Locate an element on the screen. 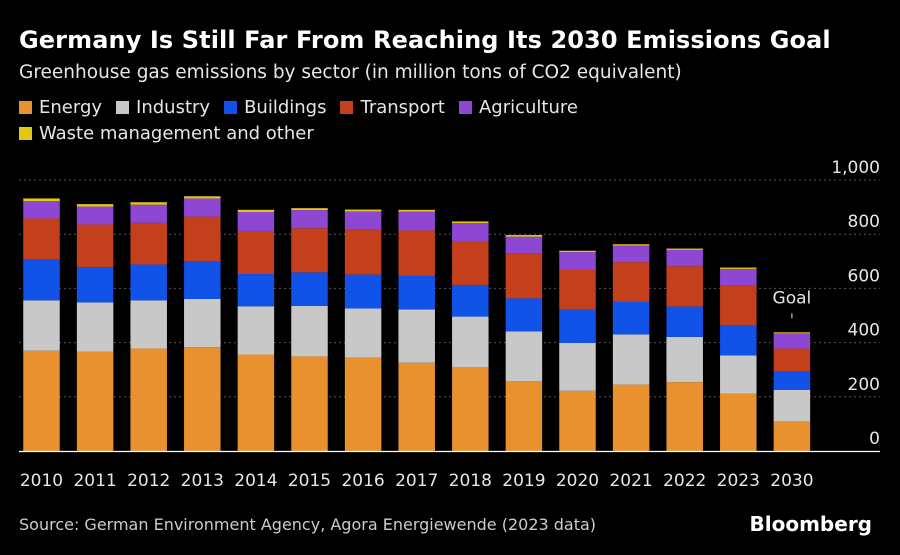 The image size is (900, 555). bar-energy-2021 is located at coordinates (631, 417).